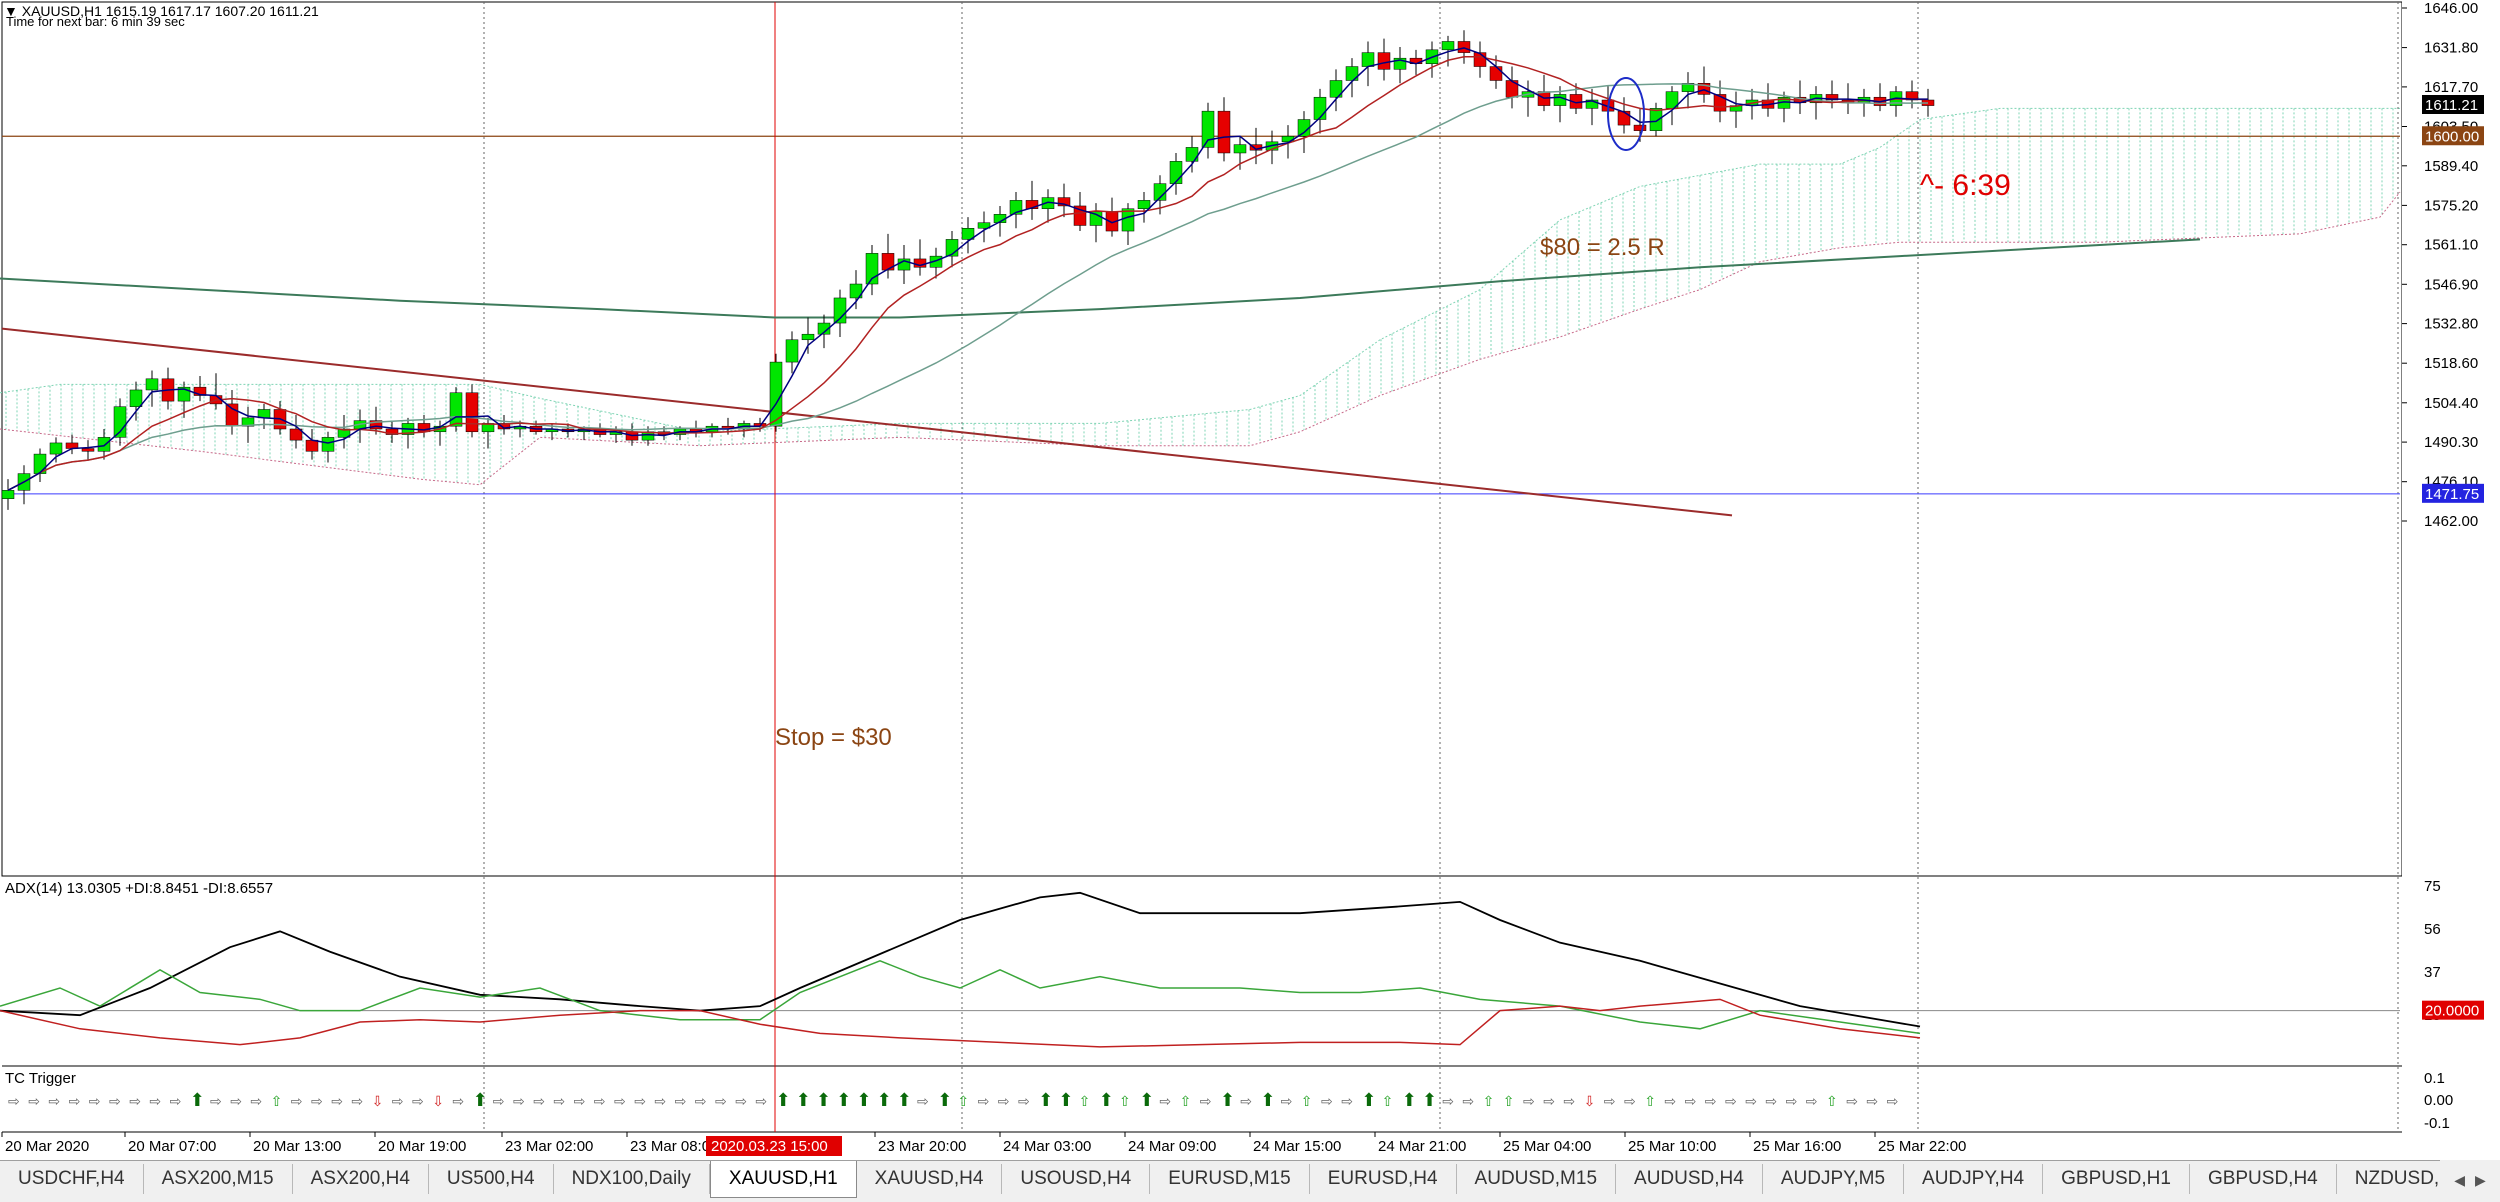 The height and width of the screenshot is (1202, 2500). I want to click on tab-eurusd-m15: EURUSD,M15, so click(1230, 1179).